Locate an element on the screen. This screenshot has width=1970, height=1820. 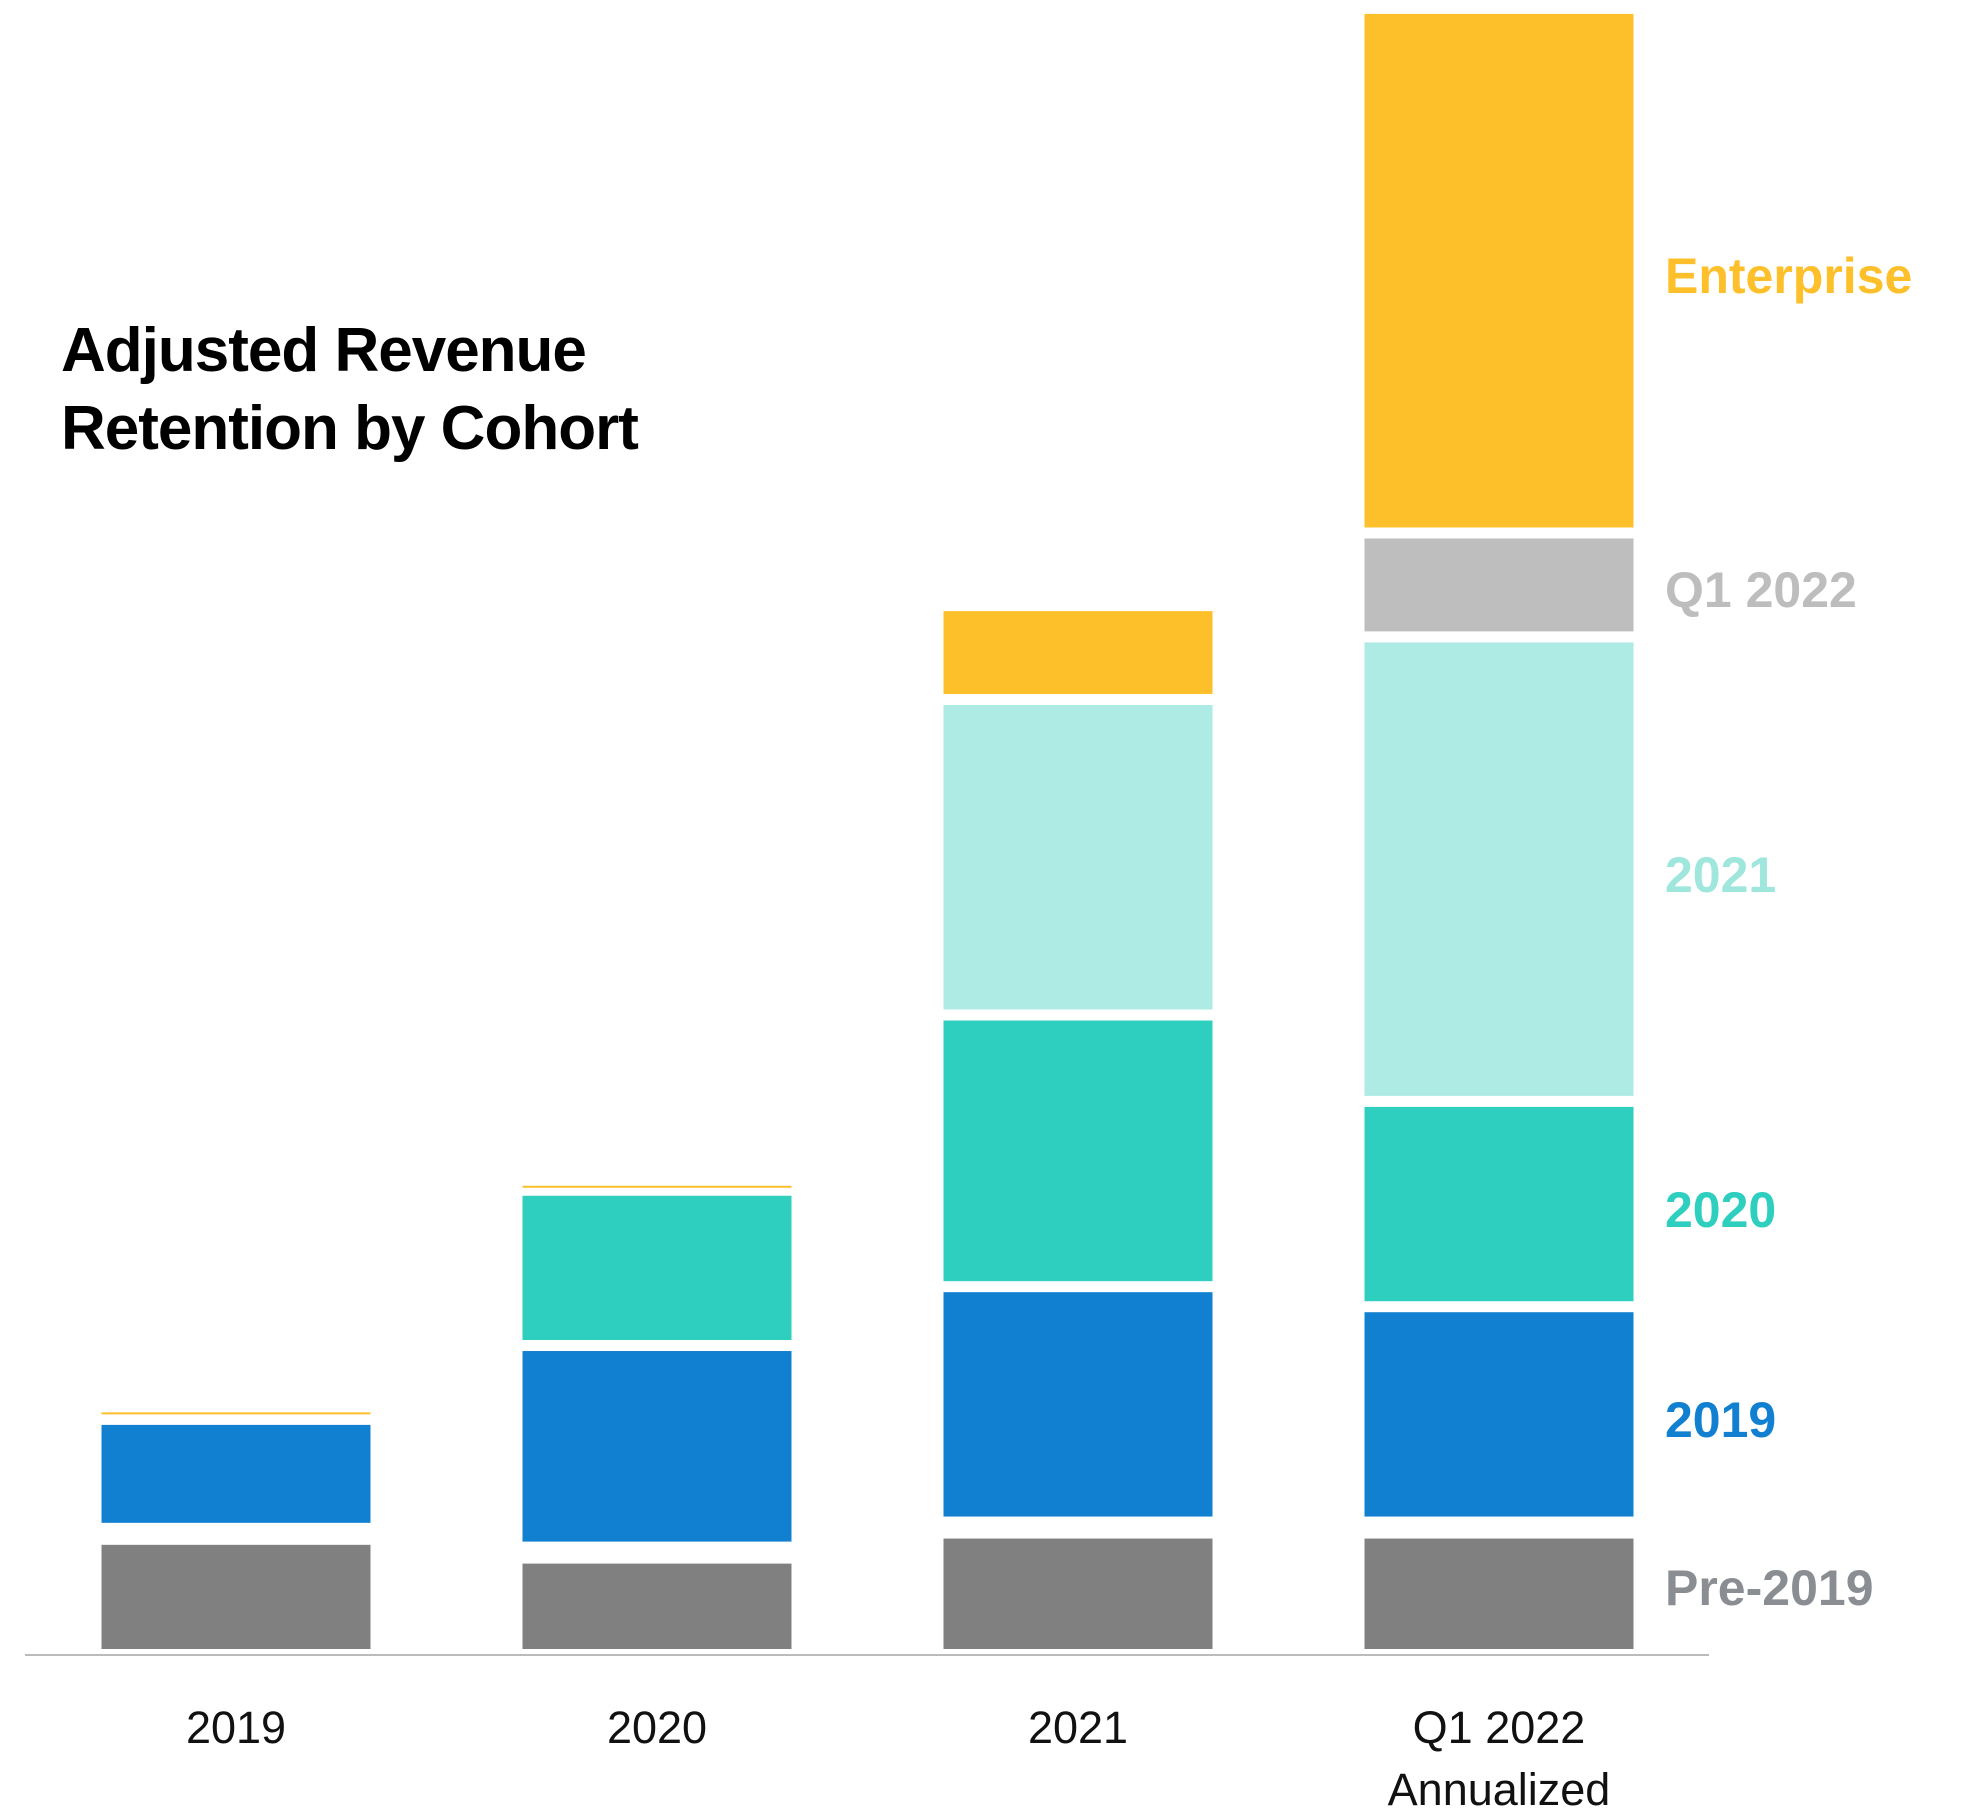
legend-label: Q1 2022 is located at coordinates (1761, 590).